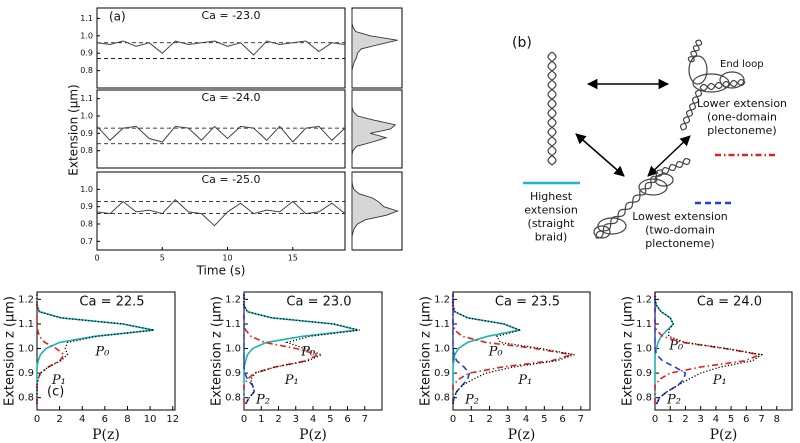 This screenshot has height=443, width=800. Describe the element at coordinates (551, 210) in the screenshot. I see `state-label: extension` at that location.